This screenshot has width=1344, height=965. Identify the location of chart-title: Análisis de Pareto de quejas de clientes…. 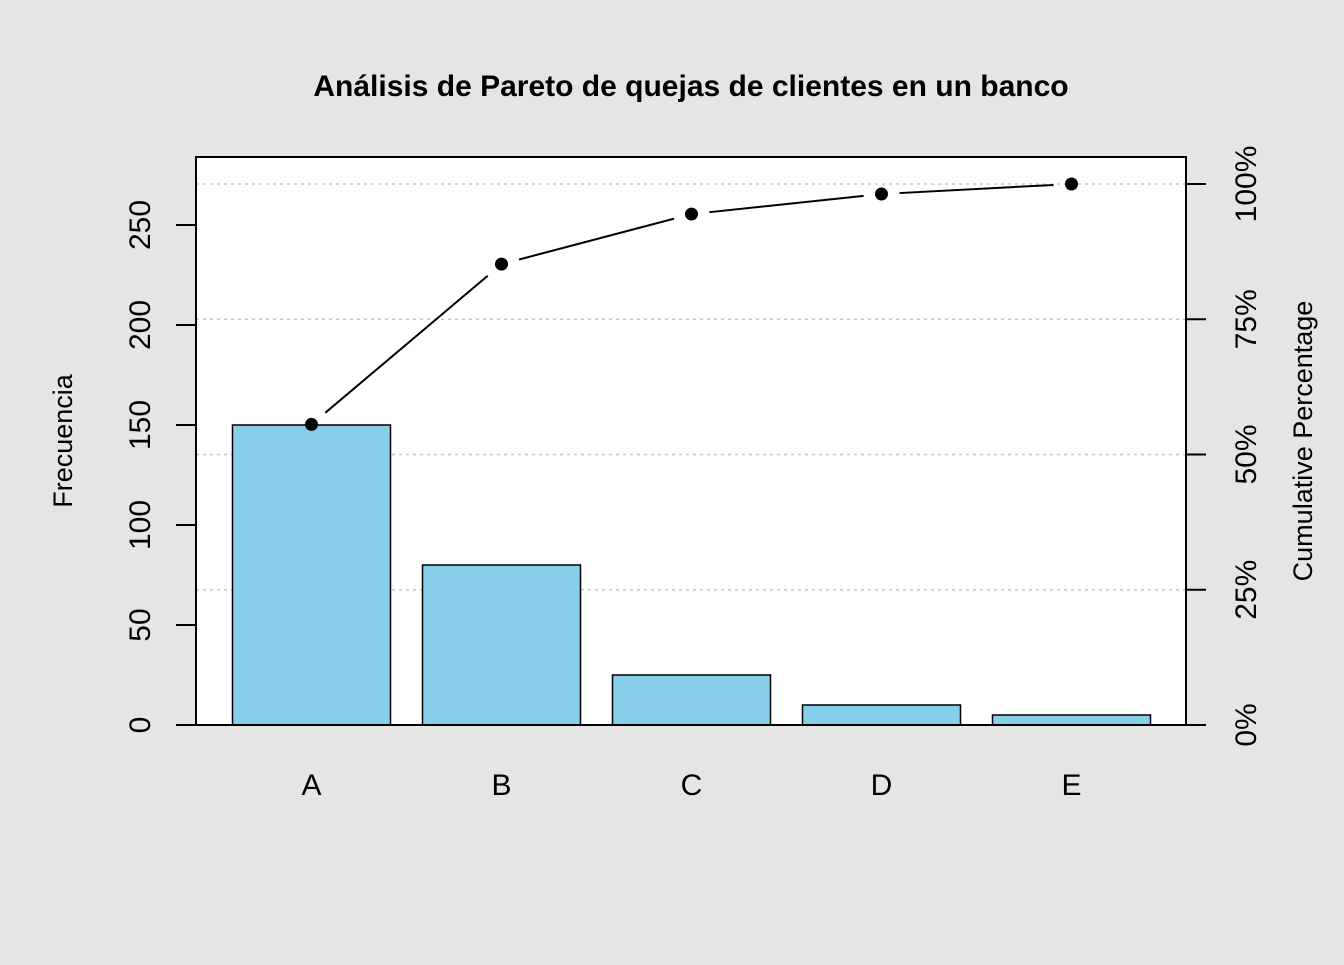
(690, 86).